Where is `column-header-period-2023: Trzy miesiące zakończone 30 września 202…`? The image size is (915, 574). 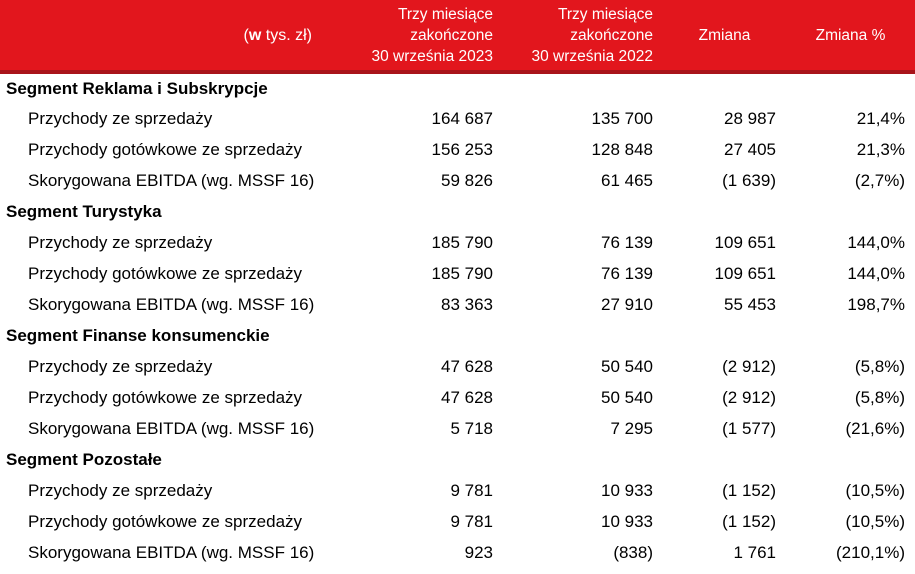
column-header-period-2023: Trzy miesiące zakończone 30 września 202… is located at coordinates (411, 37).